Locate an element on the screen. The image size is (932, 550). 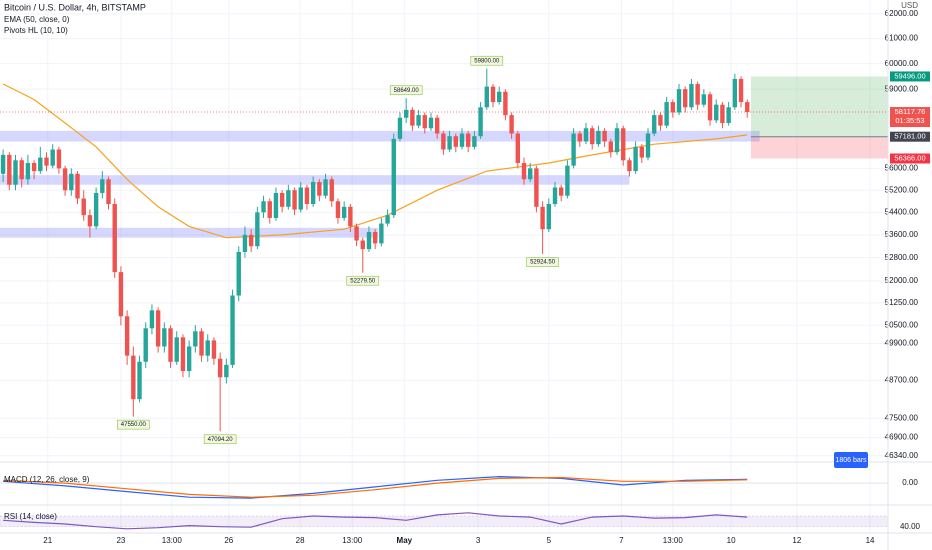
pivot-label: 52279.50 is located at coordinates (363, 281).